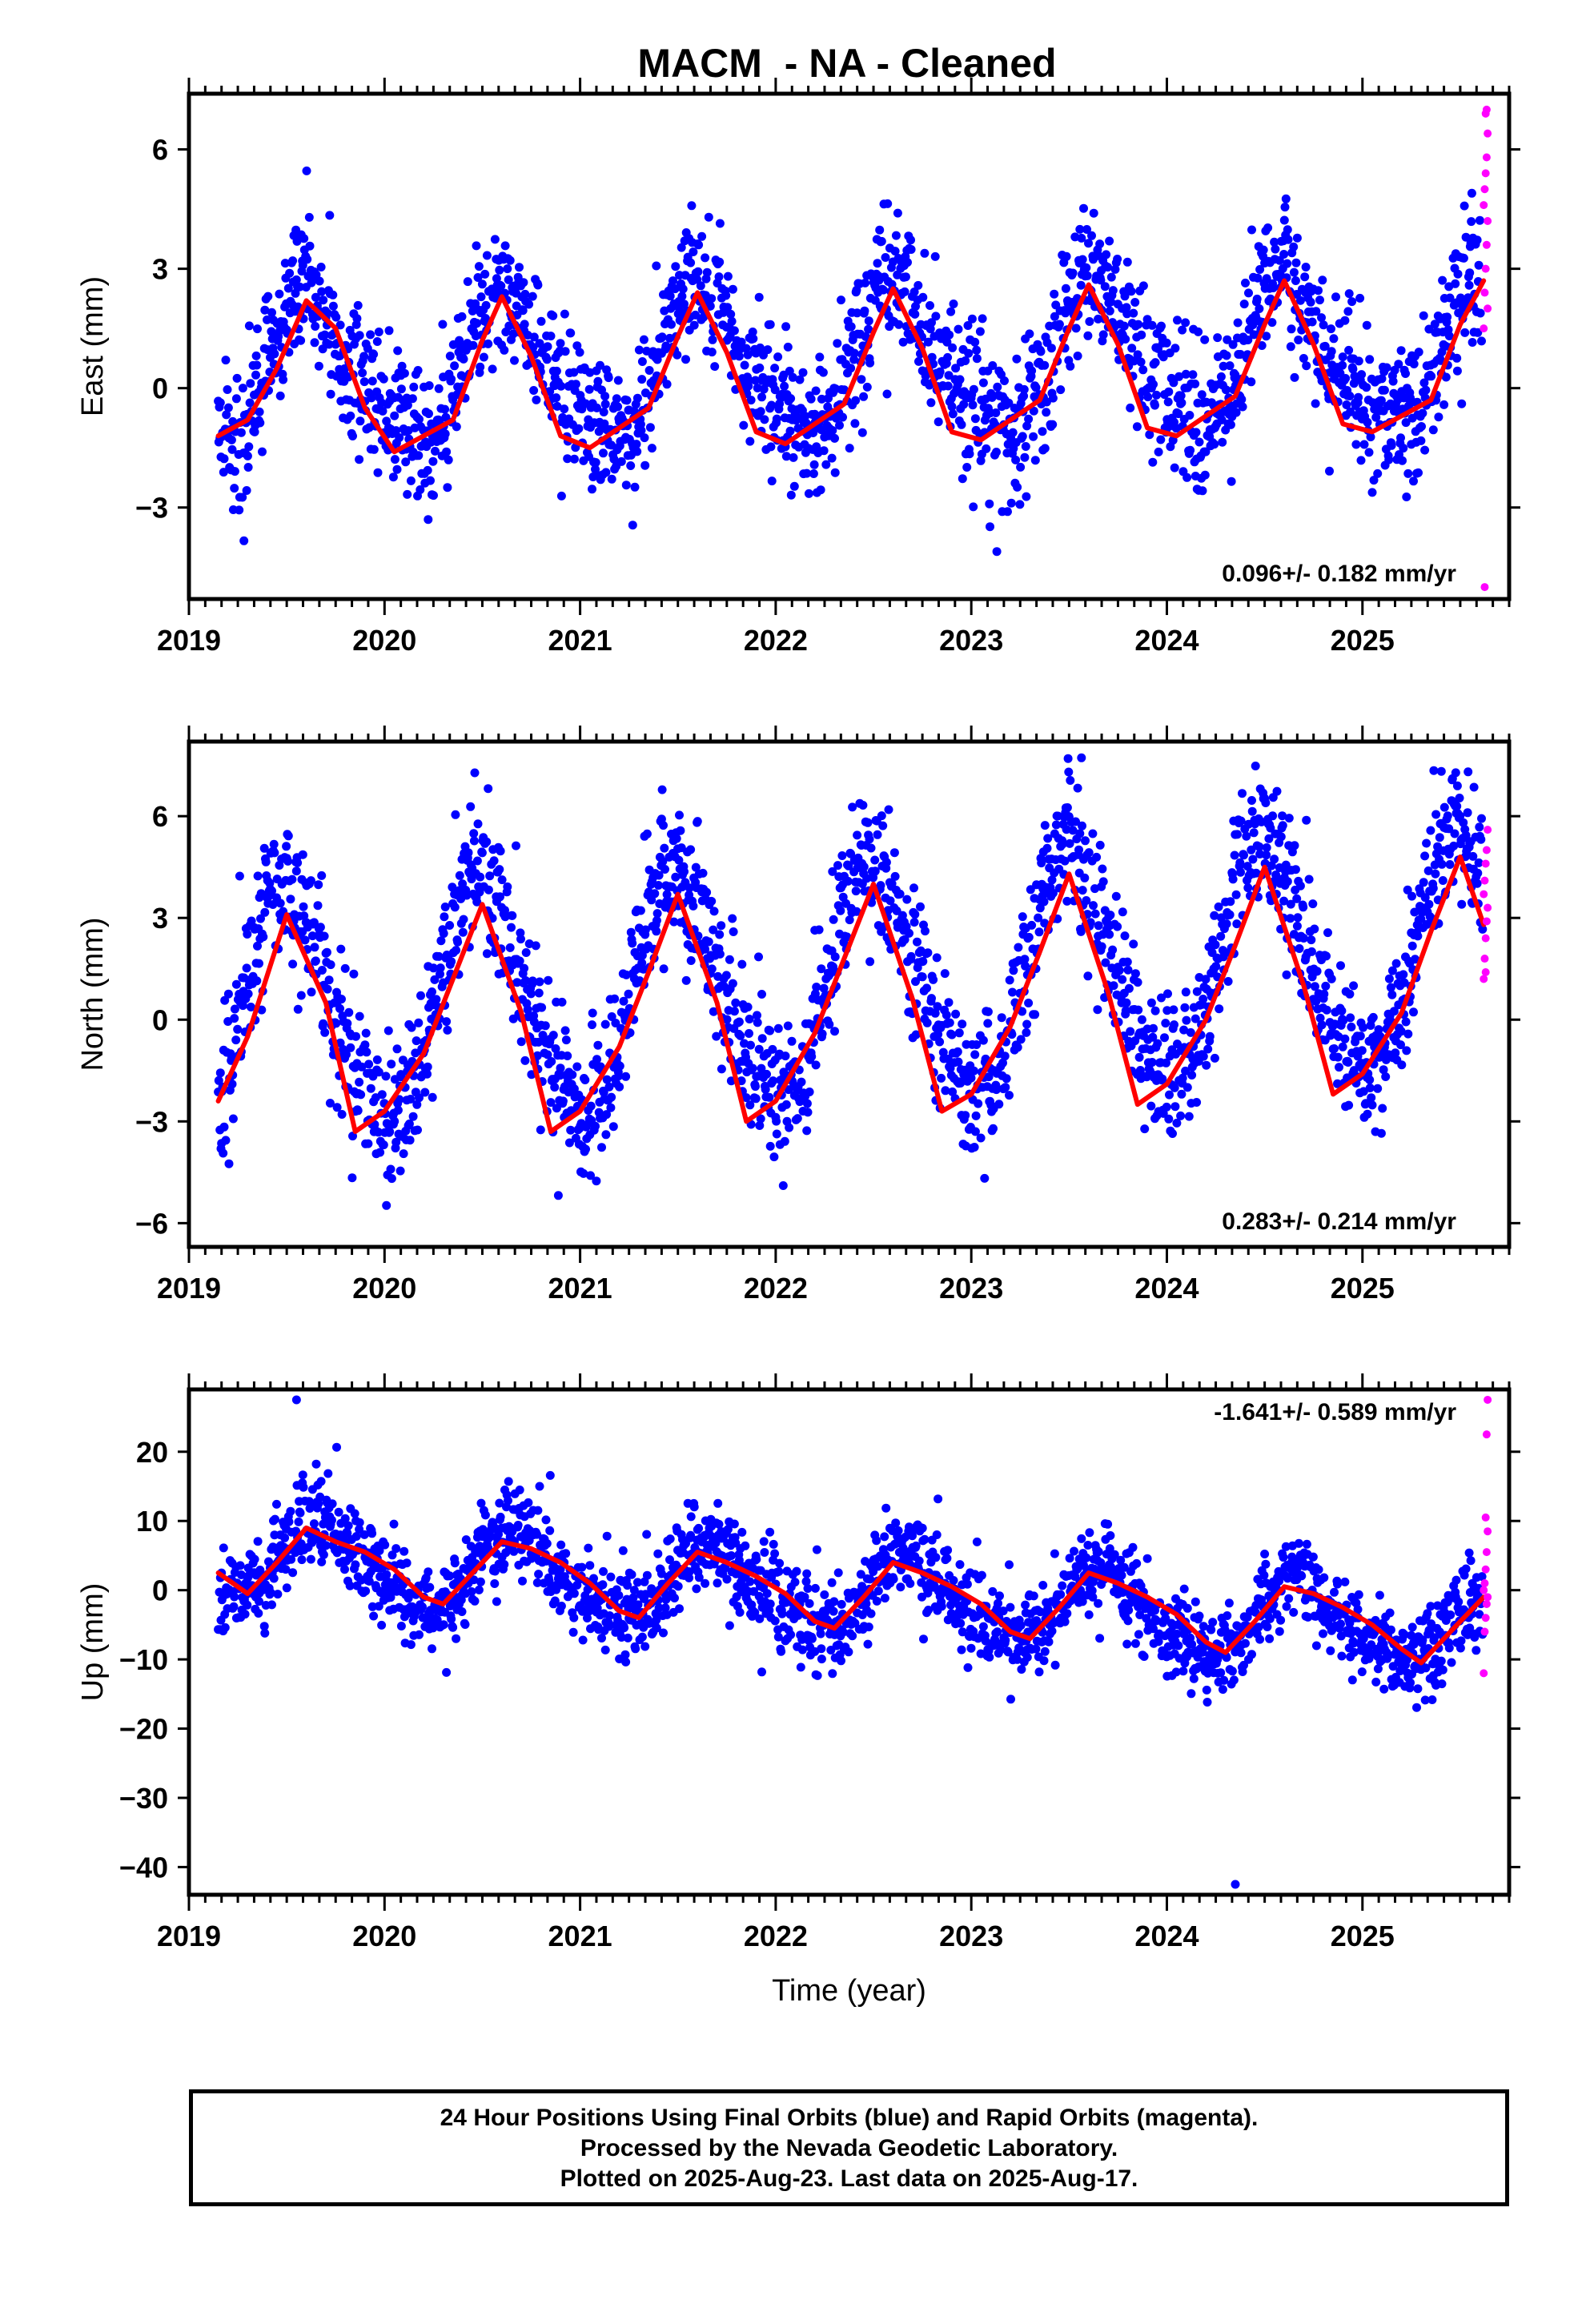  Describe the element at coordinates (1363, 1288) in the screenshot. I see `north-x-tick-label: 2025` at that location.